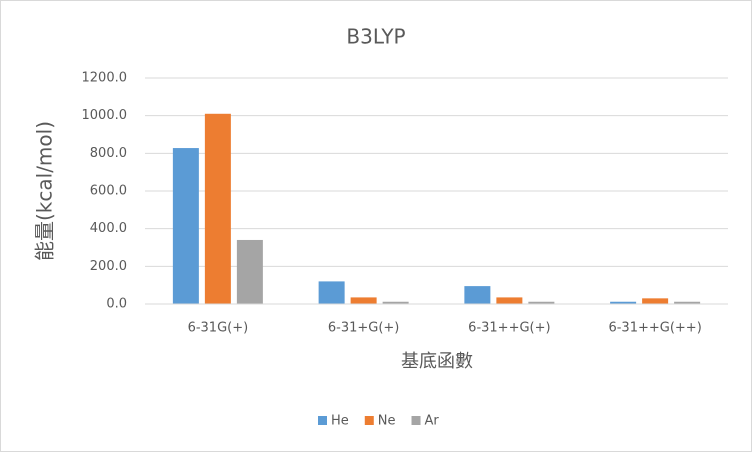  I want to click on legend-label: Ar, so click(432, 421).